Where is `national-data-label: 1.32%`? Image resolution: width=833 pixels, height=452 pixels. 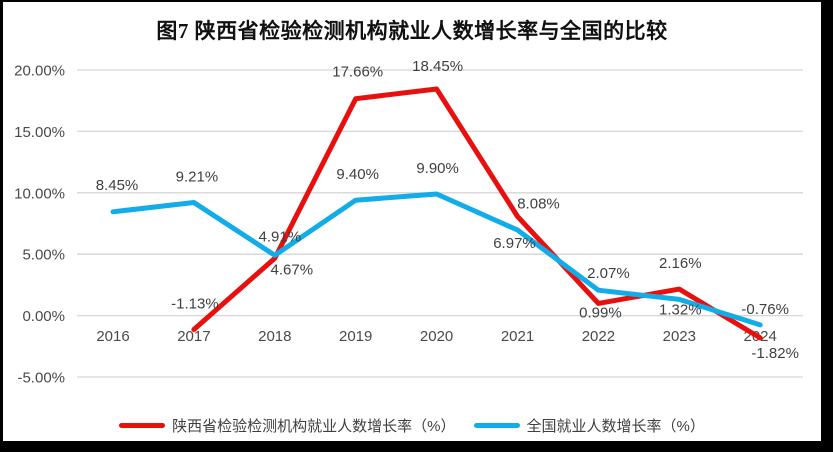 national-data-label: 1.32% is located at coordinates (680, 309).